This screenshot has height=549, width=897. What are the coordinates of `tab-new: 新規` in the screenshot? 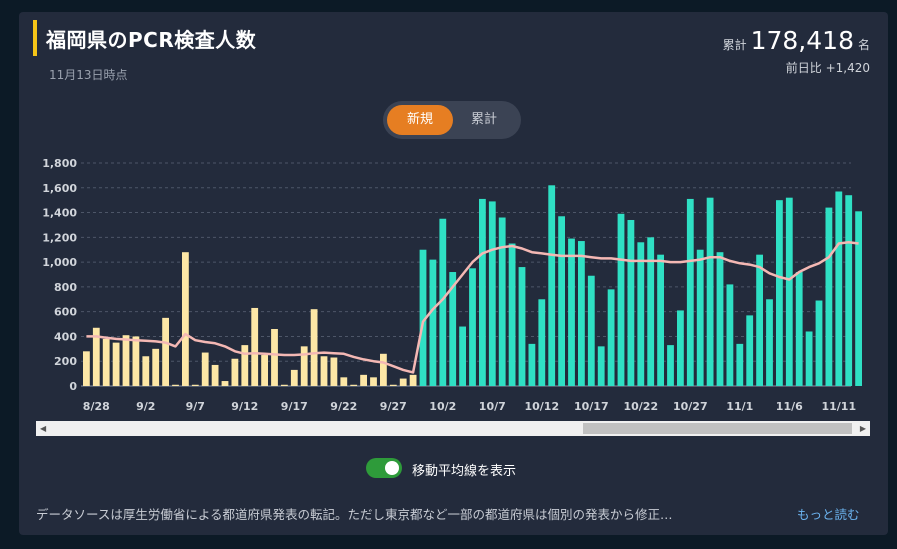 It's located at (420, 120).